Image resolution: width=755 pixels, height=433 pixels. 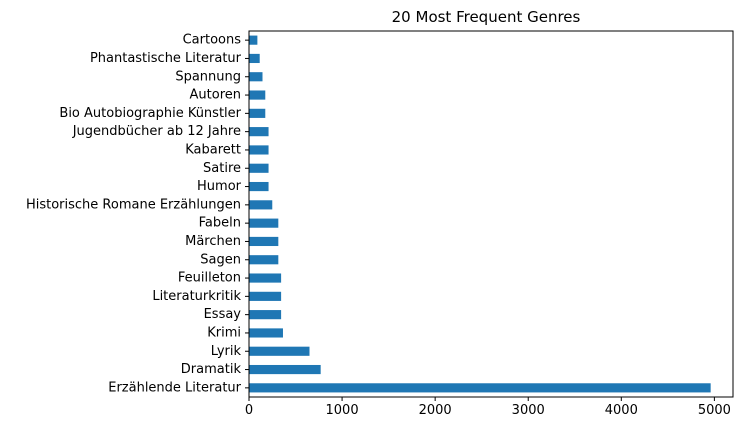 I want to click on category-label: Bio Autobiographie Künstler, so click(x=150, y=113).